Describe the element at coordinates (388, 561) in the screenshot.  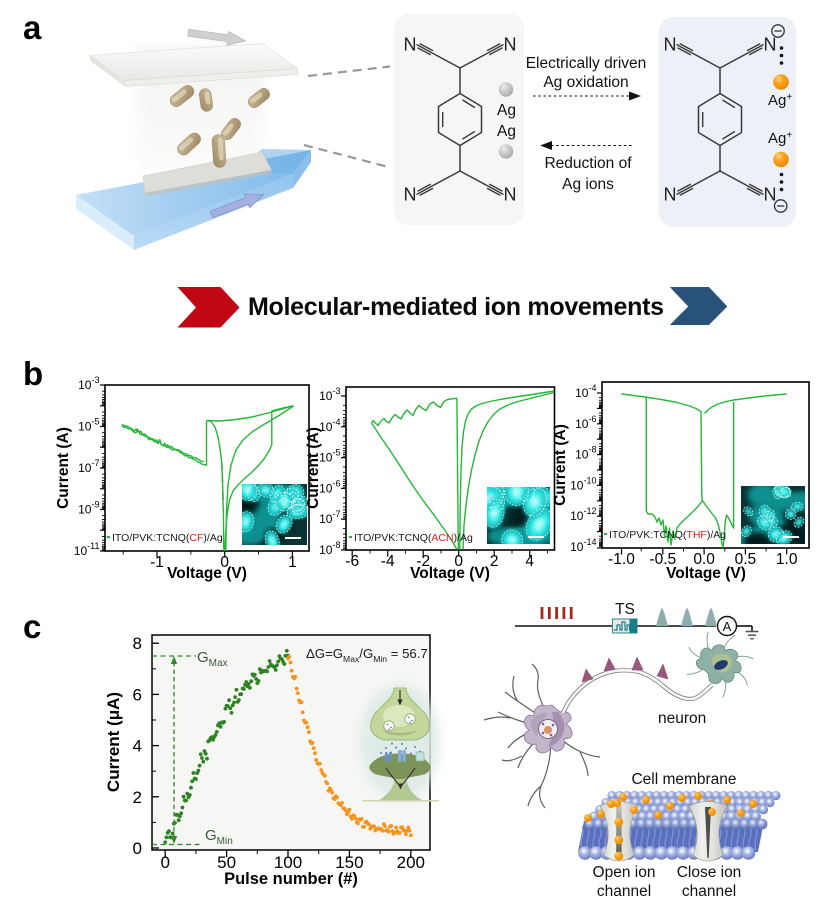
I see `svg-text: -4` at that location.